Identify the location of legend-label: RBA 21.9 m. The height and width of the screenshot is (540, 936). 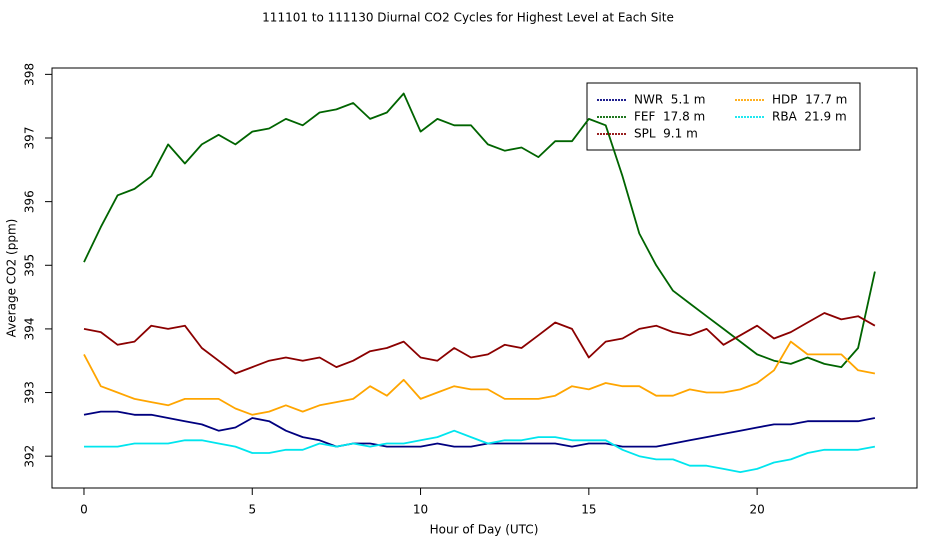
(809, 117).